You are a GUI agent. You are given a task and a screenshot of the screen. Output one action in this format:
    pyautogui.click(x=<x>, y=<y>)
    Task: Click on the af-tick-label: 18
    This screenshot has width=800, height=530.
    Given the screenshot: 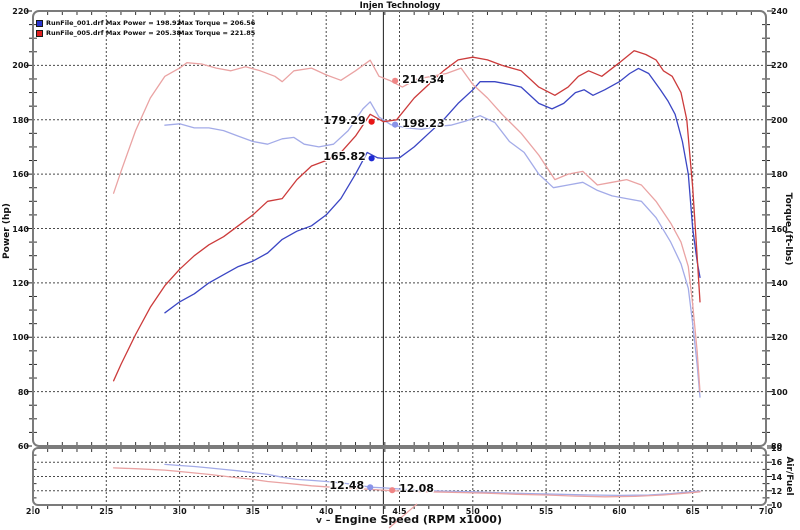 What is the action you would take?
    pyautogui.click(x=777, y=448)
    